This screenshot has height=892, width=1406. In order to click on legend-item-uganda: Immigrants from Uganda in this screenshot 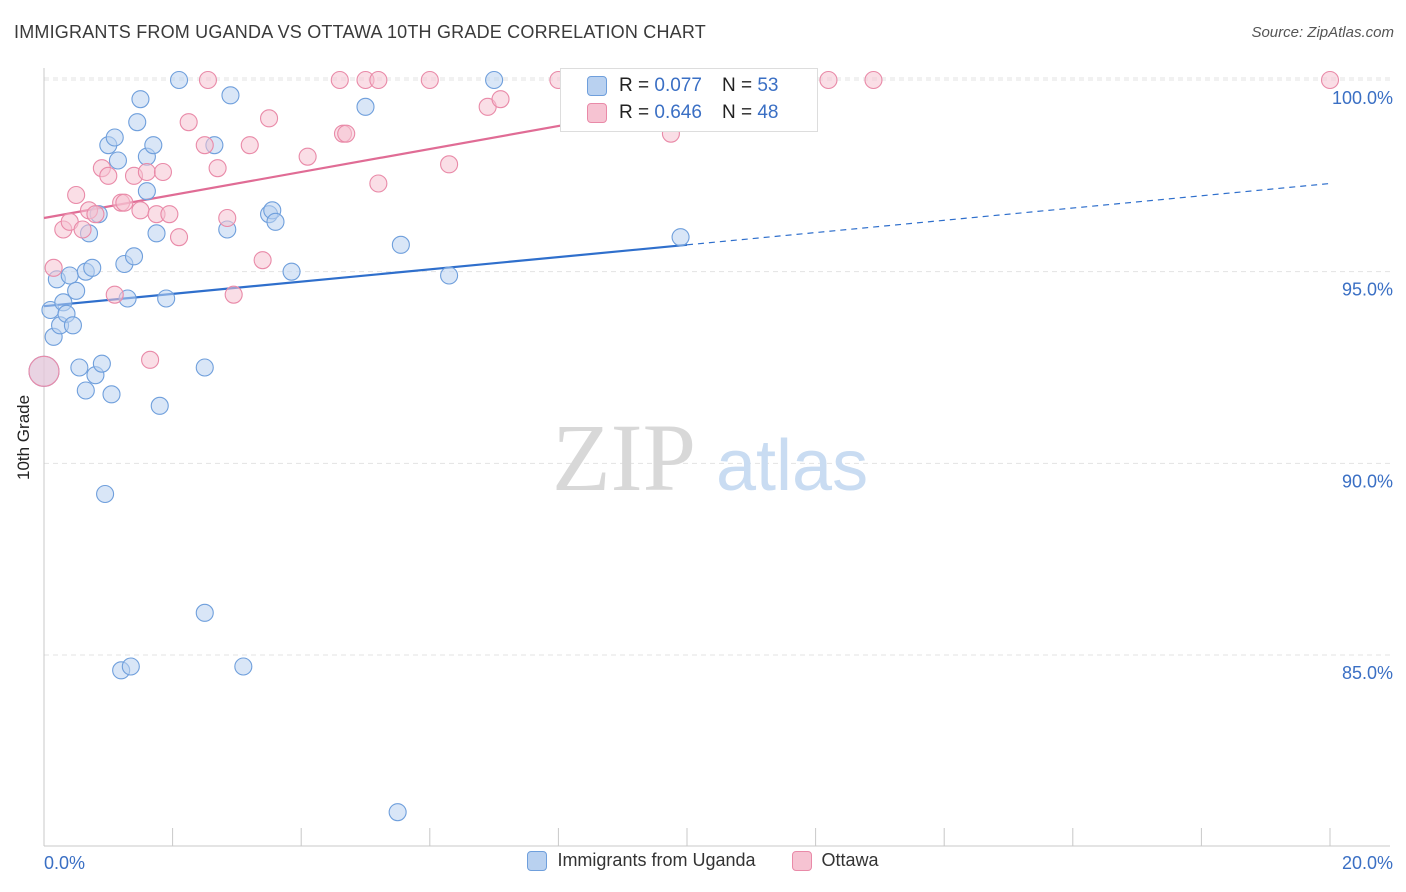, I will do `click(641, 860)`.